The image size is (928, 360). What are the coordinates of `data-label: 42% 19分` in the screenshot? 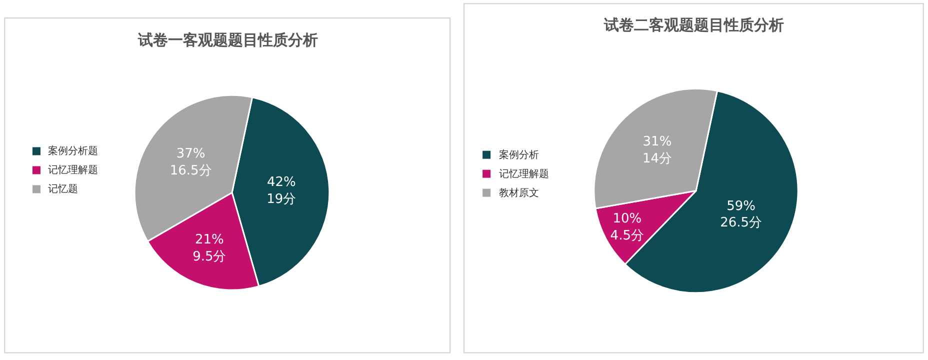 It's located at (281, 190).